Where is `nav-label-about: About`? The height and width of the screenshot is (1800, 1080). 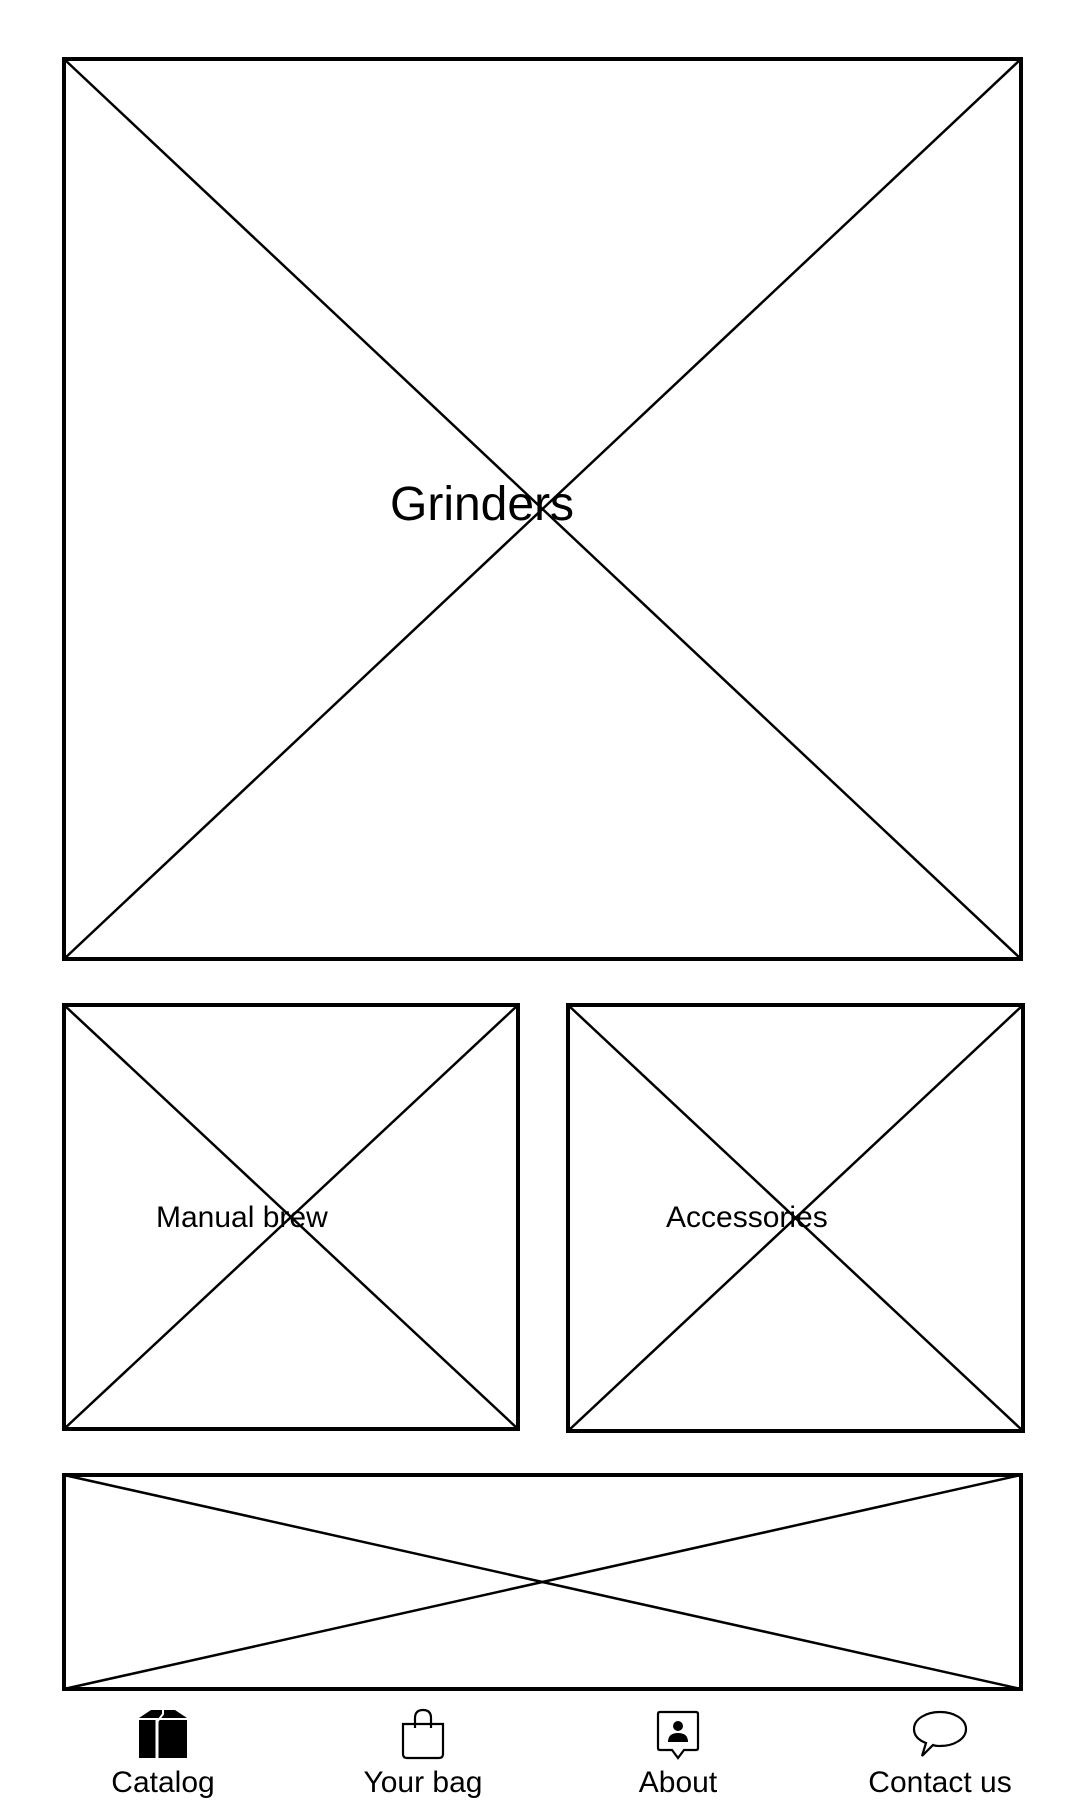 nav-label-about: About is located at coordinates (678, 1782).